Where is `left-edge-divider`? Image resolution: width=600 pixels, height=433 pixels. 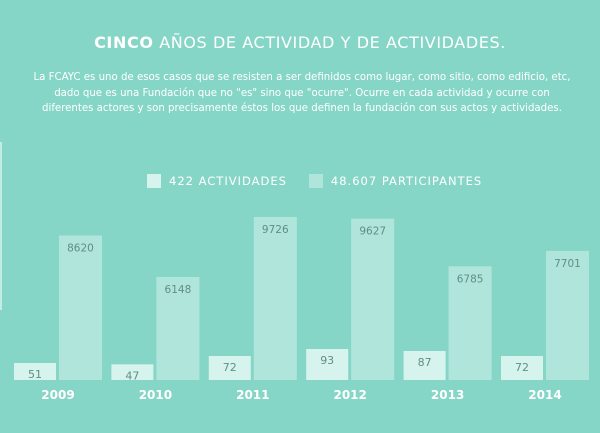
left-edge-divider is located at coordinates (1, 226).